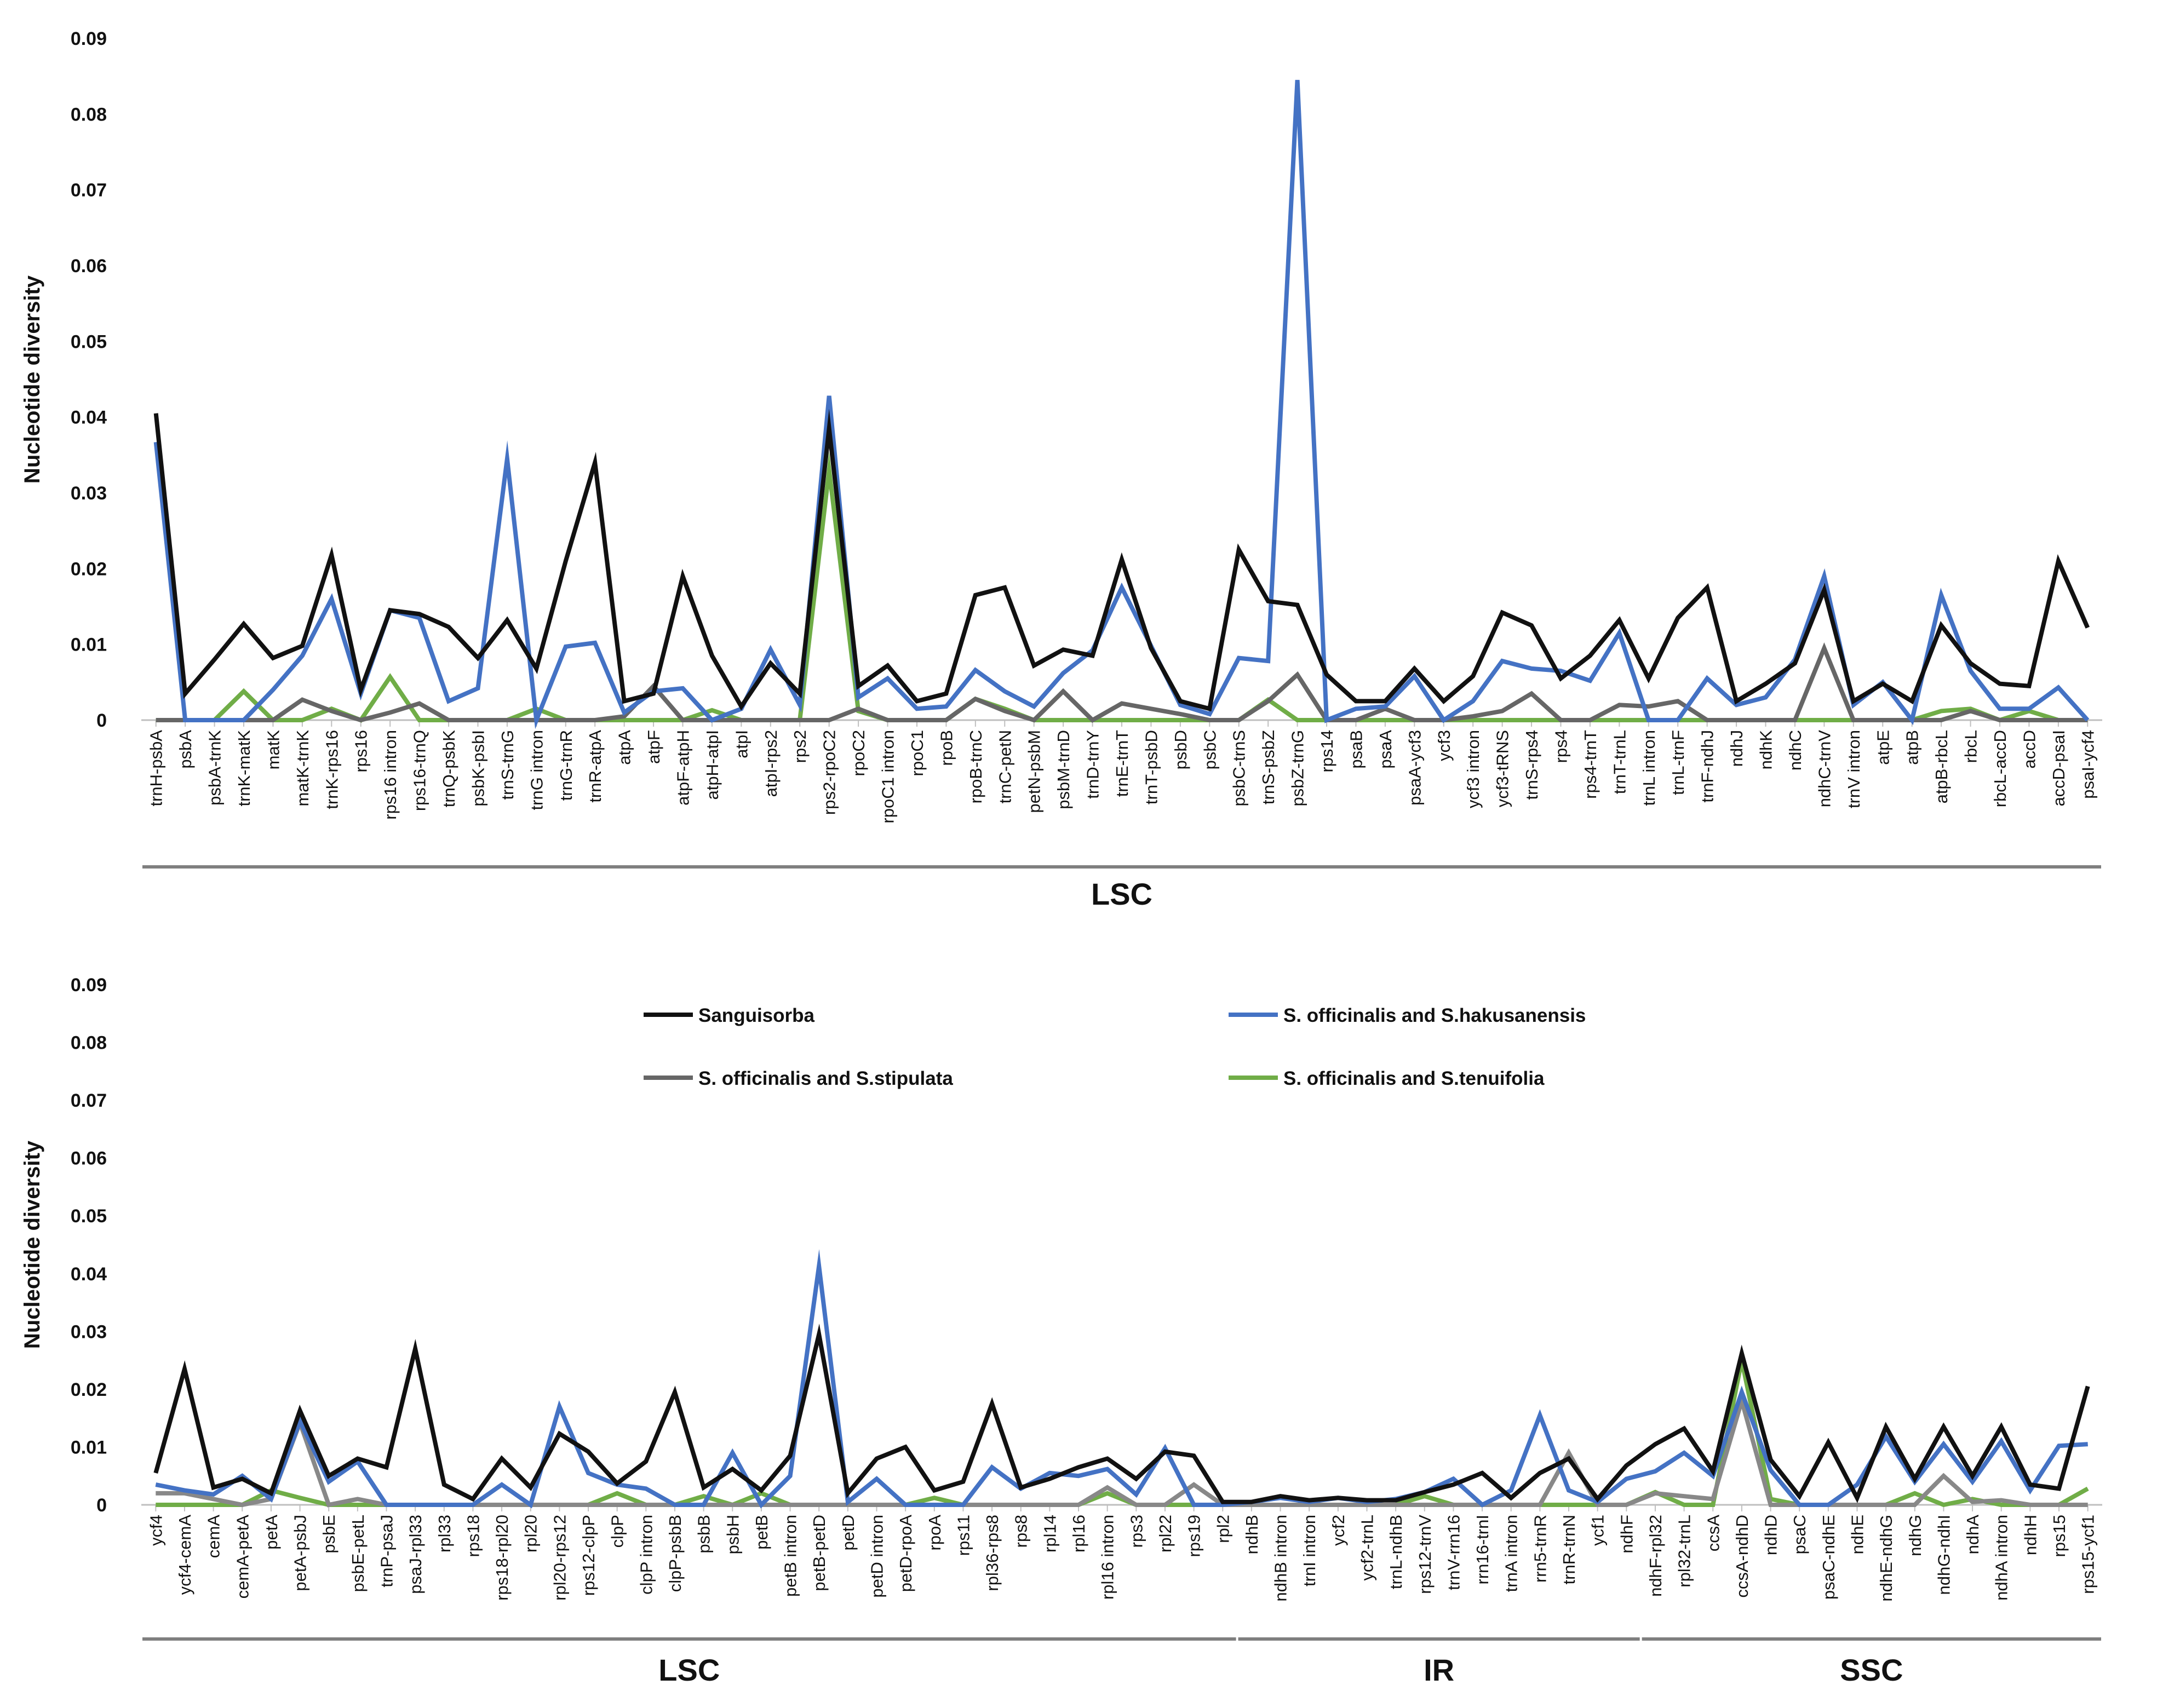 The height and width of the screenshot is (1708, 2157). Describe the element at coordinates (1540, 1549) in the screenshot. I see `x-tick-label-rrn5-trnr: rrn5-trnR` at that location.